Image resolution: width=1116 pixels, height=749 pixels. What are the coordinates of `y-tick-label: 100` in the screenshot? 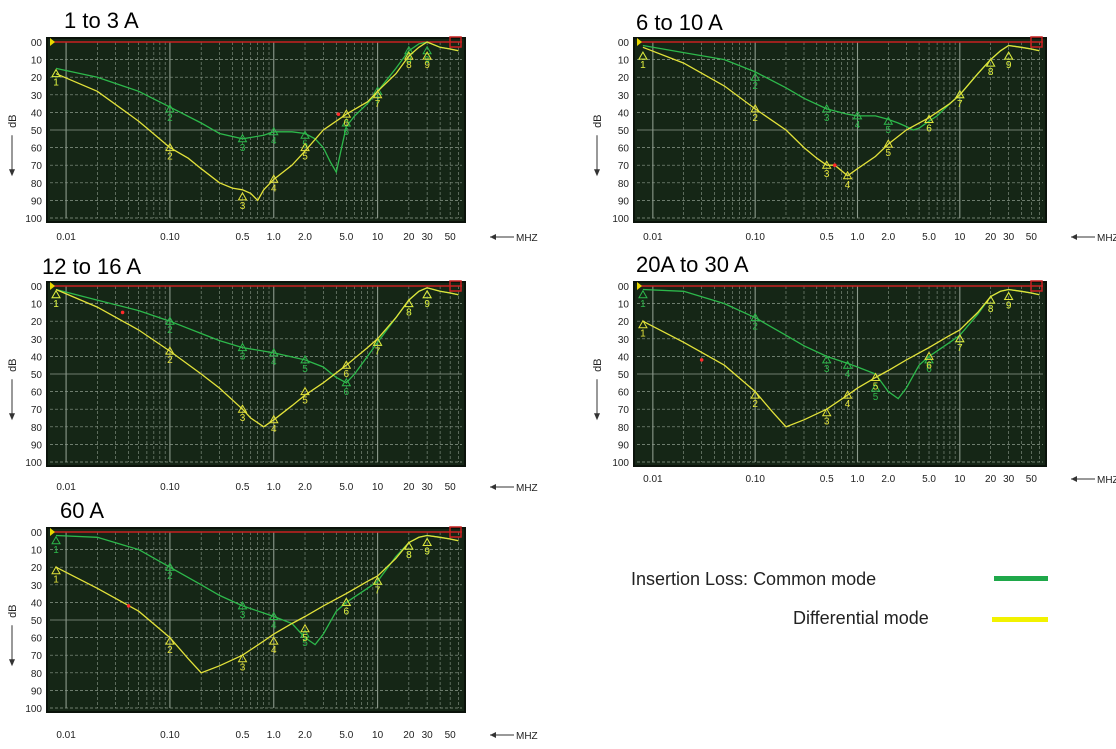 It's located at (33, 463).